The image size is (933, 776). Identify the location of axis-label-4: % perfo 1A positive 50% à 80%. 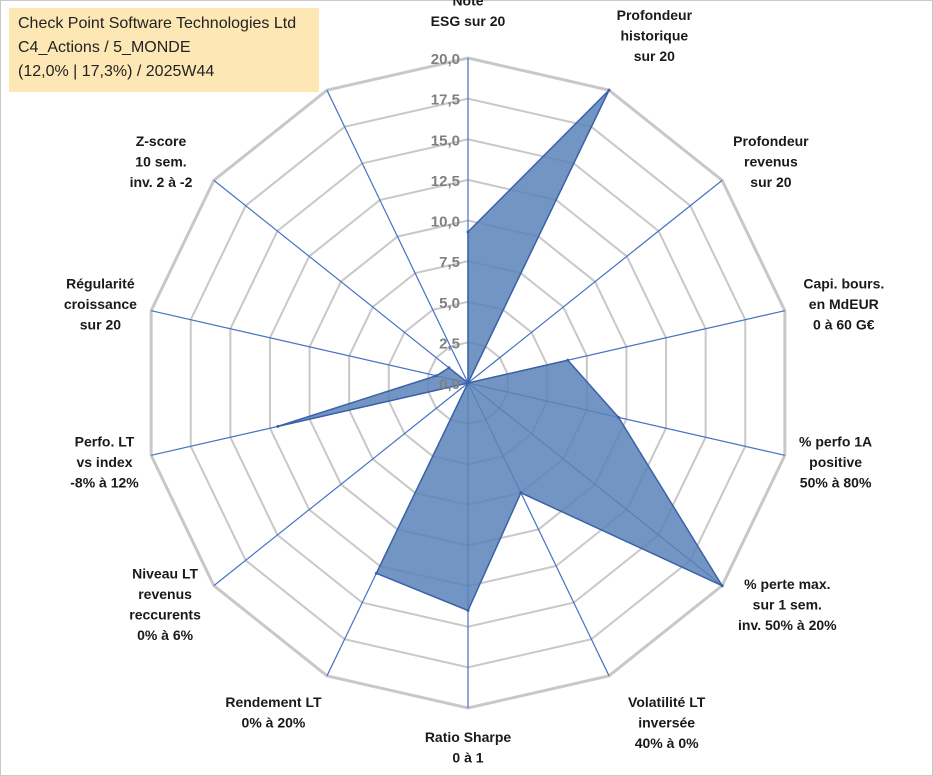
(835, 461).